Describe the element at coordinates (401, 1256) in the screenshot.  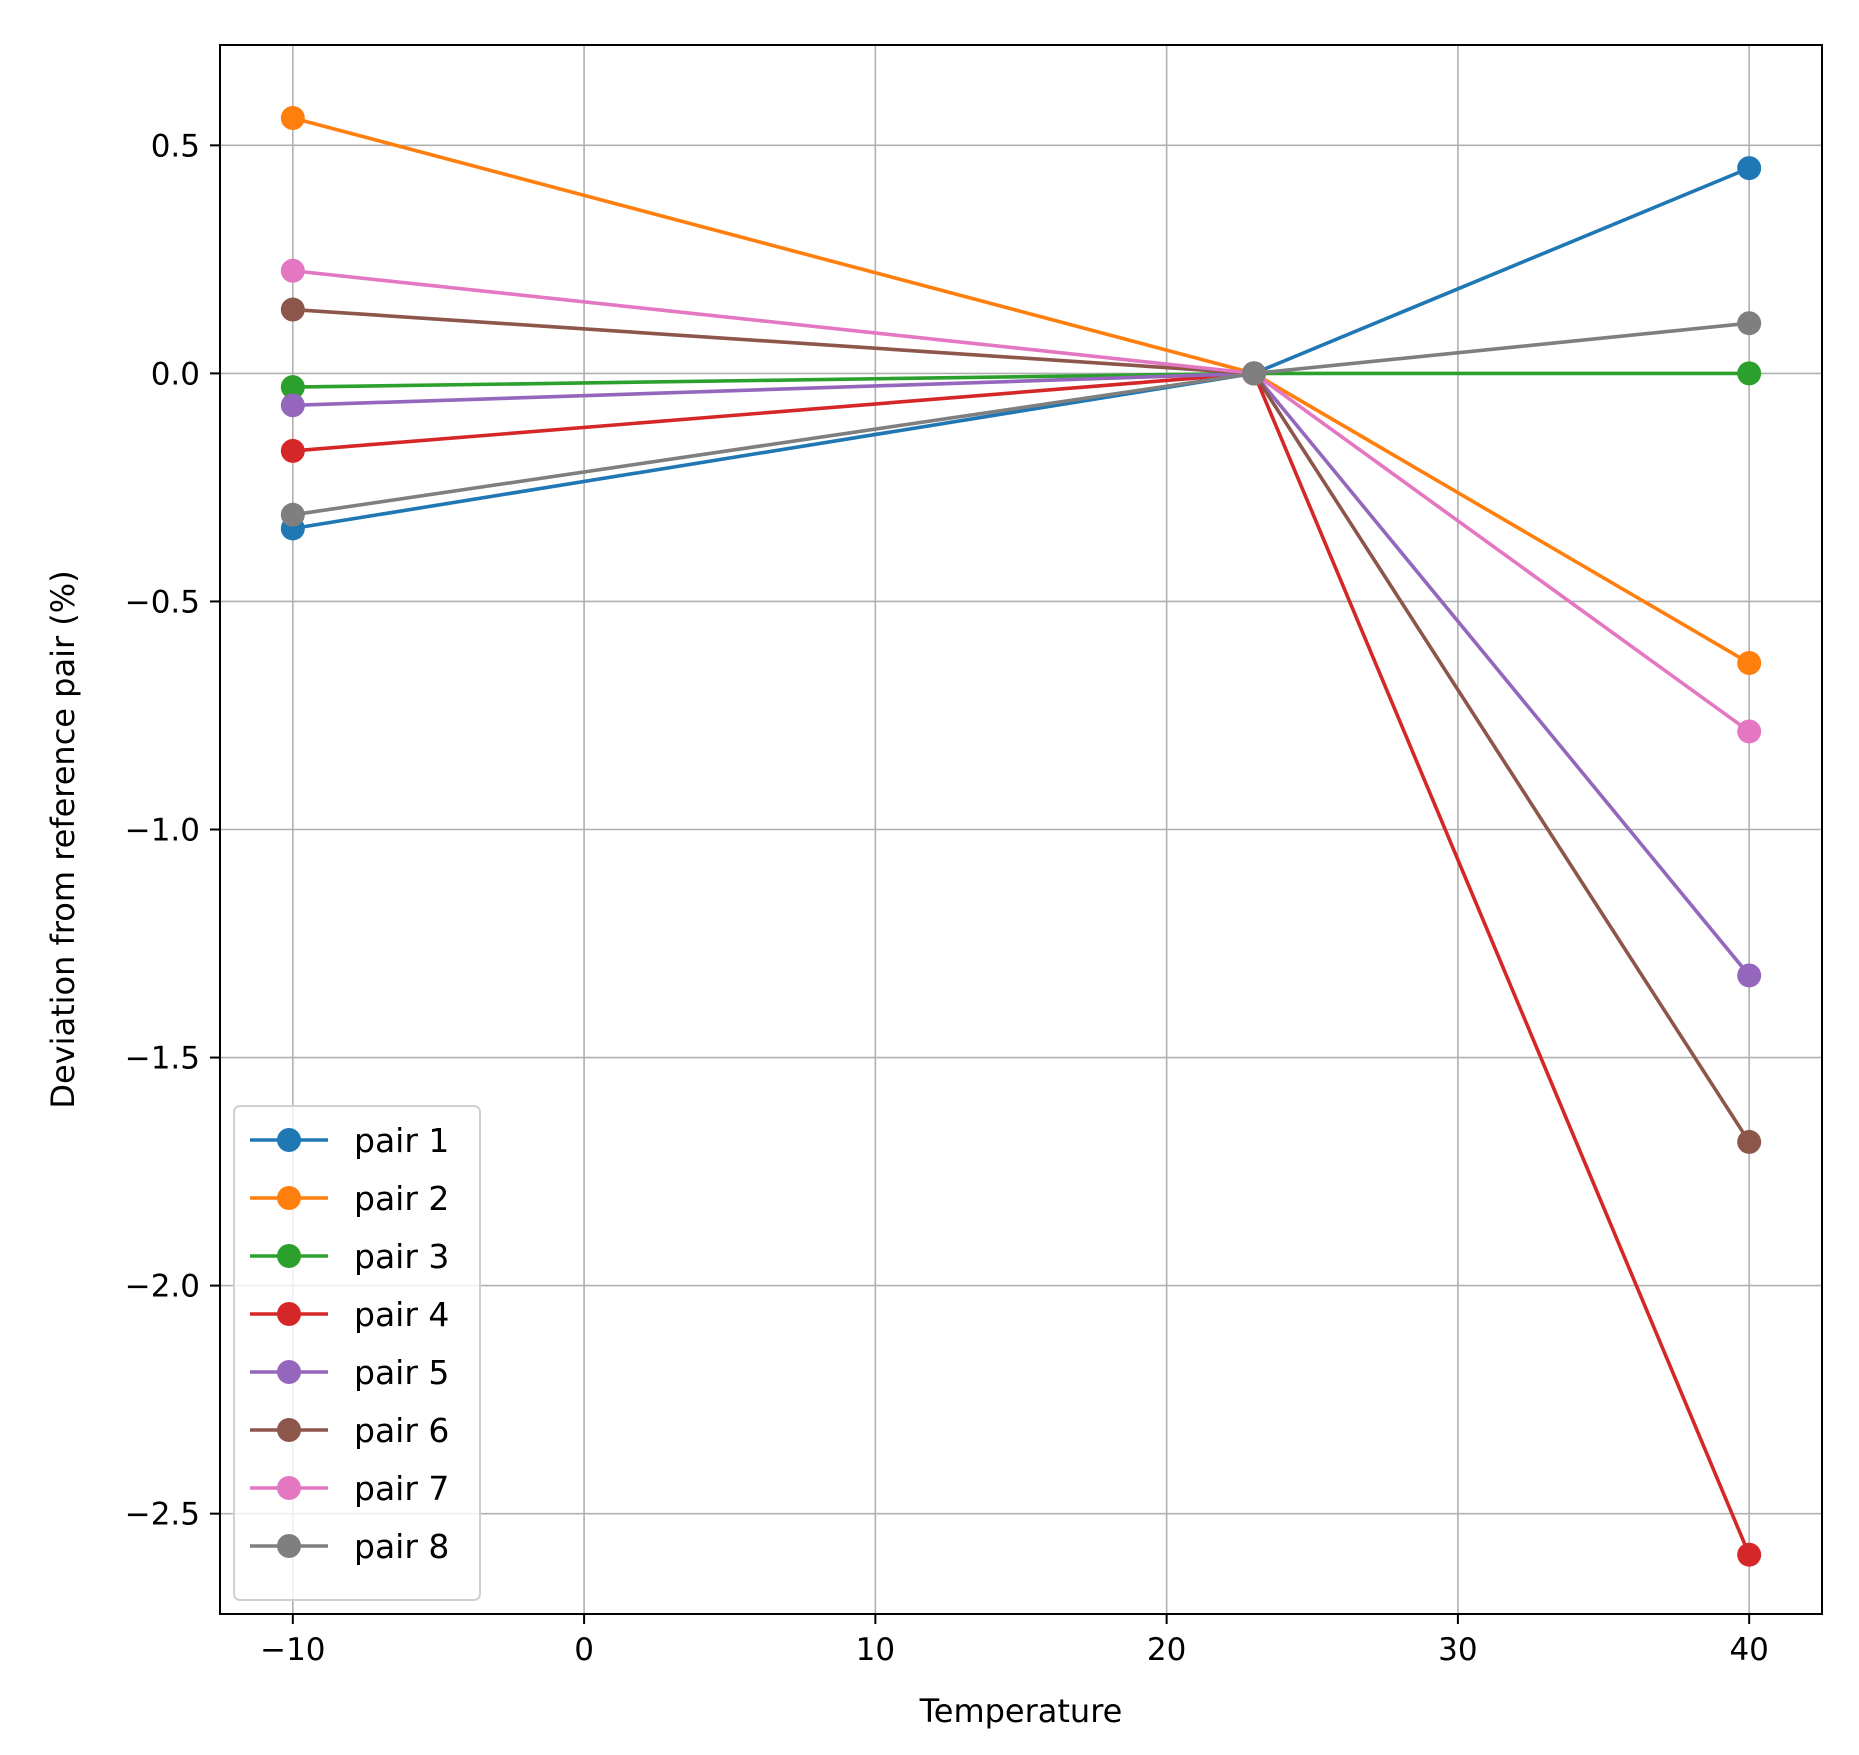
I see `legend-label: pair 3` at that location.